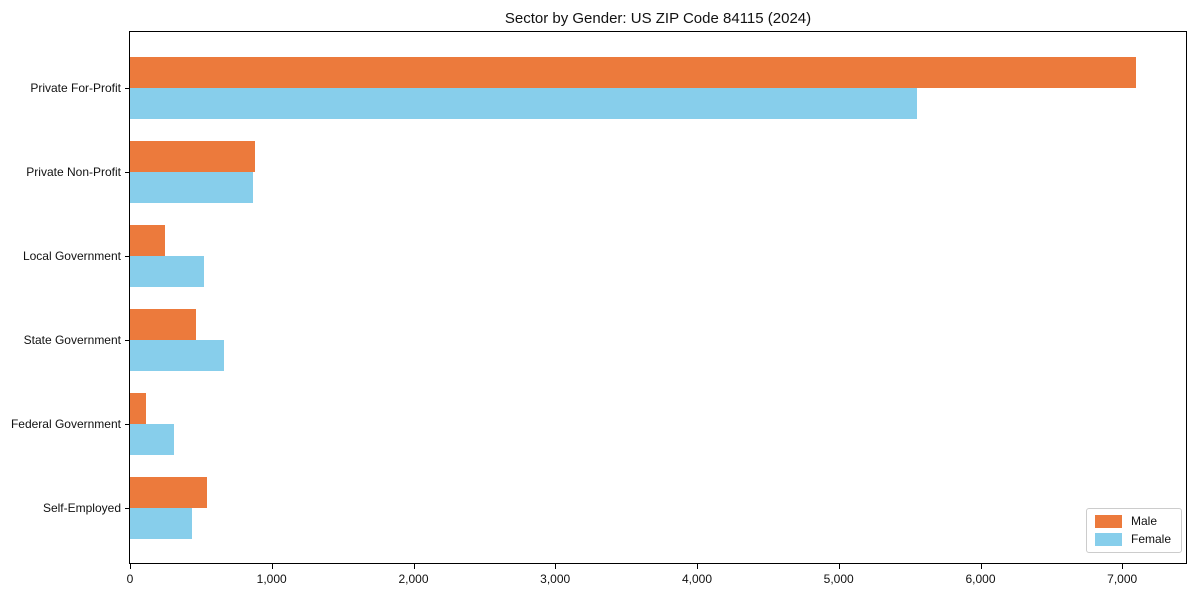 This screenshot has width=1200, height=600. What do you see at coordinates (697, 579) in the screenshot?
I see `x-tick-label-4000: 4,000` at bounding box center [697, 579].